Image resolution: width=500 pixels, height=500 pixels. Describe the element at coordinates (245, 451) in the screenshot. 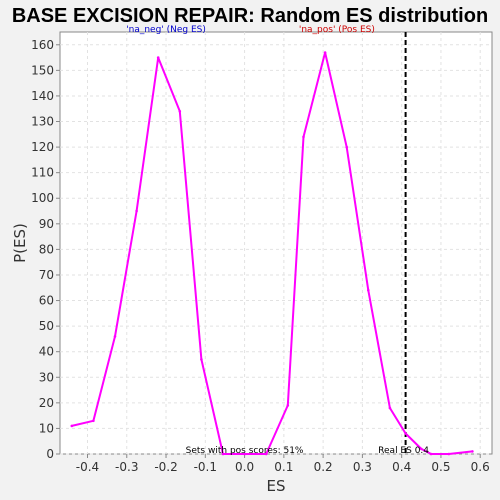

I see `pos-scores-note: Sets with pos scores: 51%` at that location.